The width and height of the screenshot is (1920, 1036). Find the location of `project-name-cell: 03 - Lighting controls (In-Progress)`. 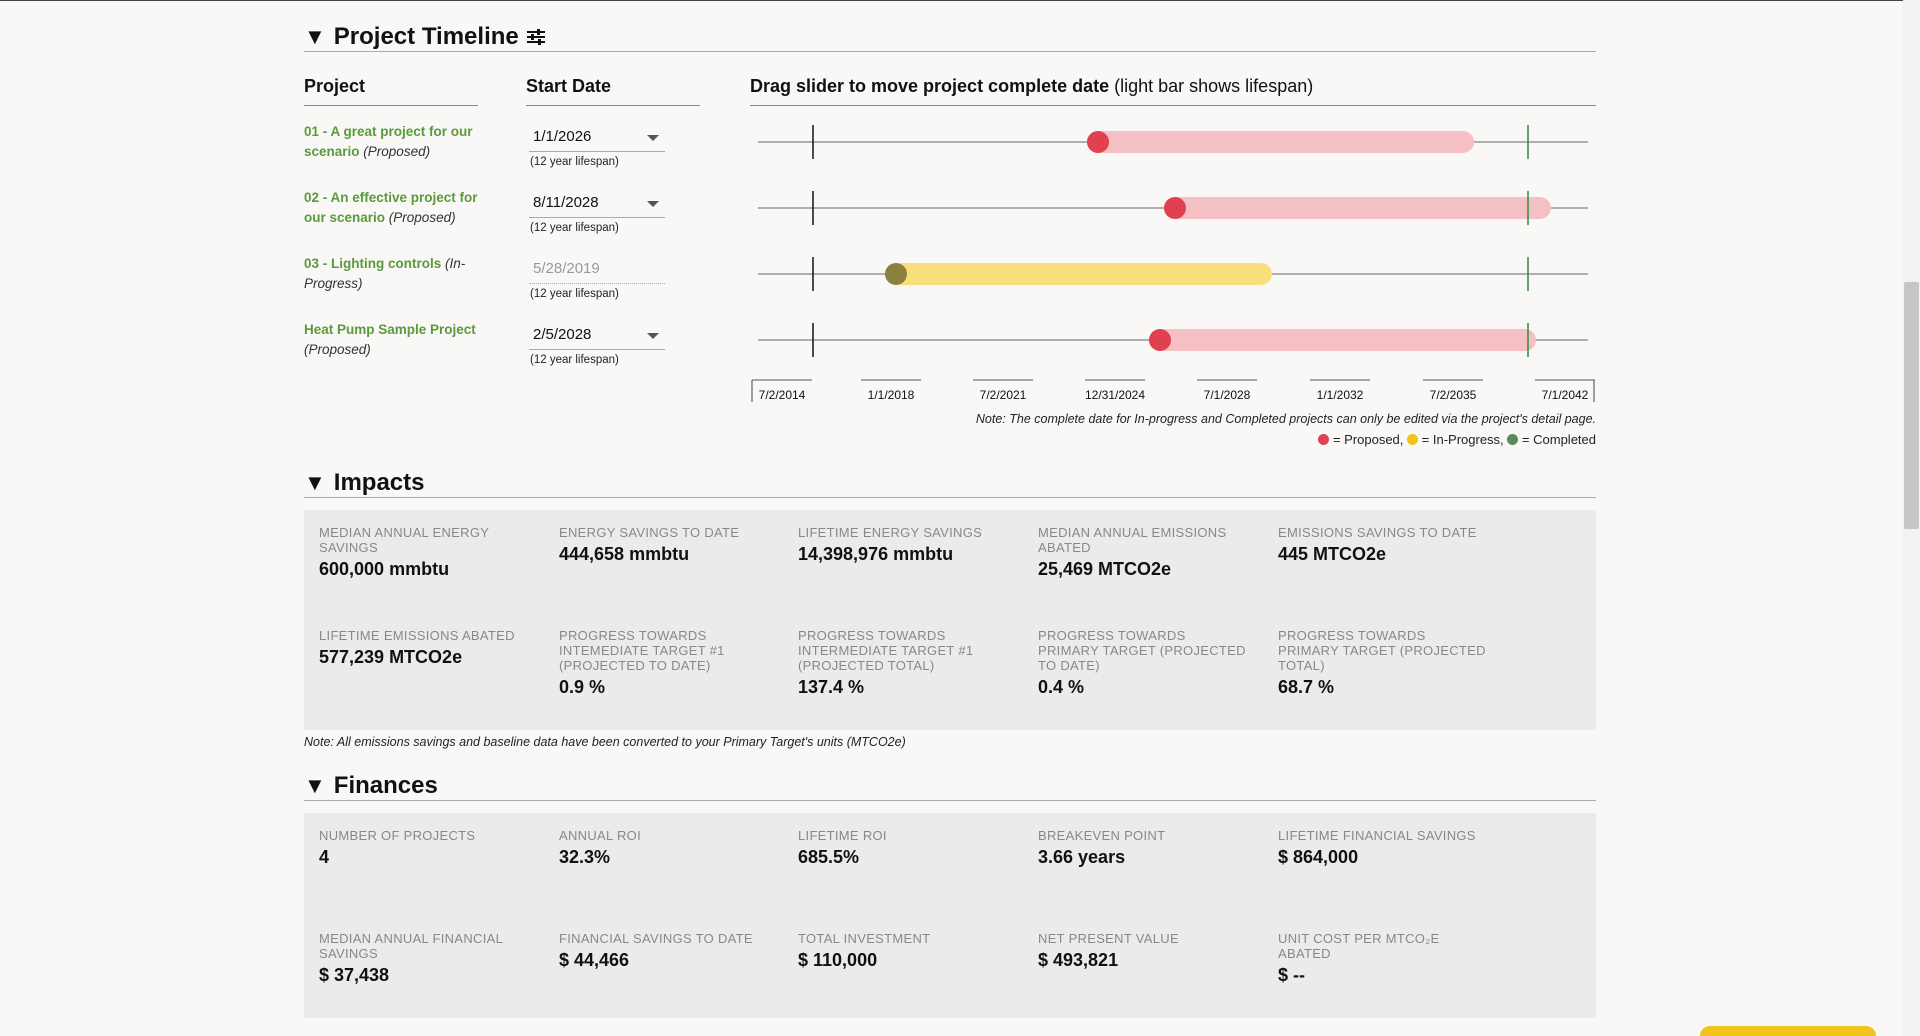

project-name-cell: 03 - Lighting controls (In-Progress) is located at coordinates (394, 274).